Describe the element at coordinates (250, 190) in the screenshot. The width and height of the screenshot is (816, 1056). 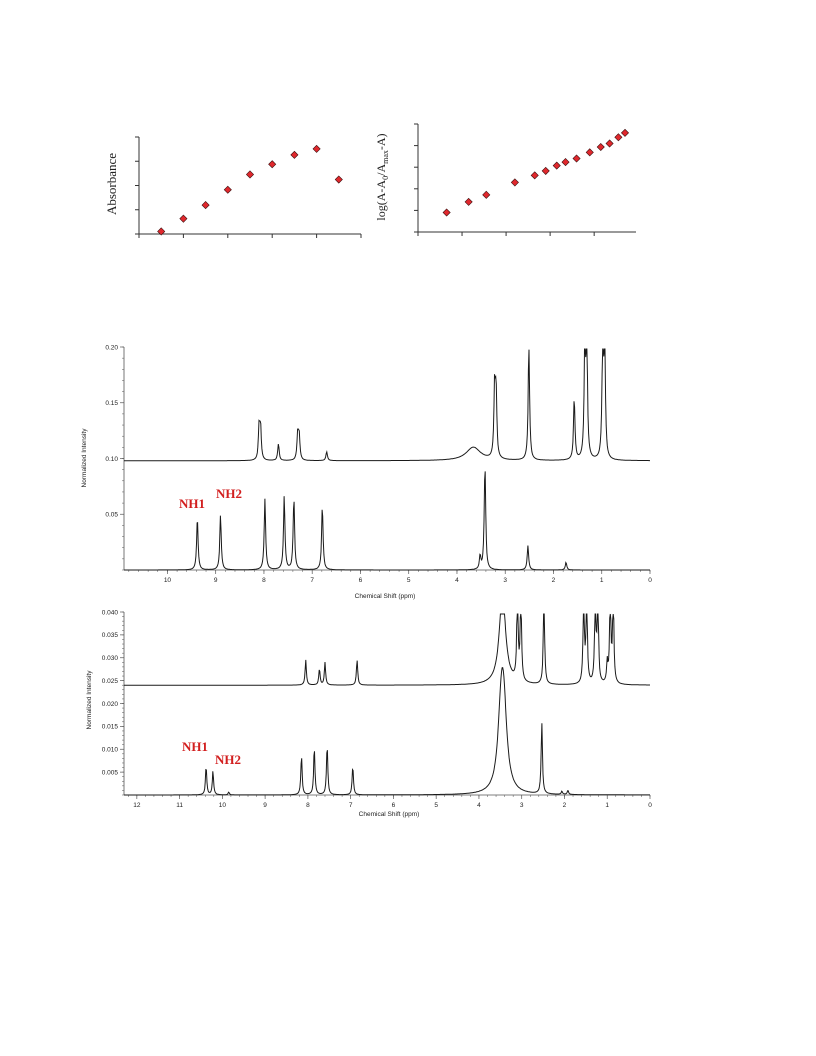
I see `absorbance-points` at that location.